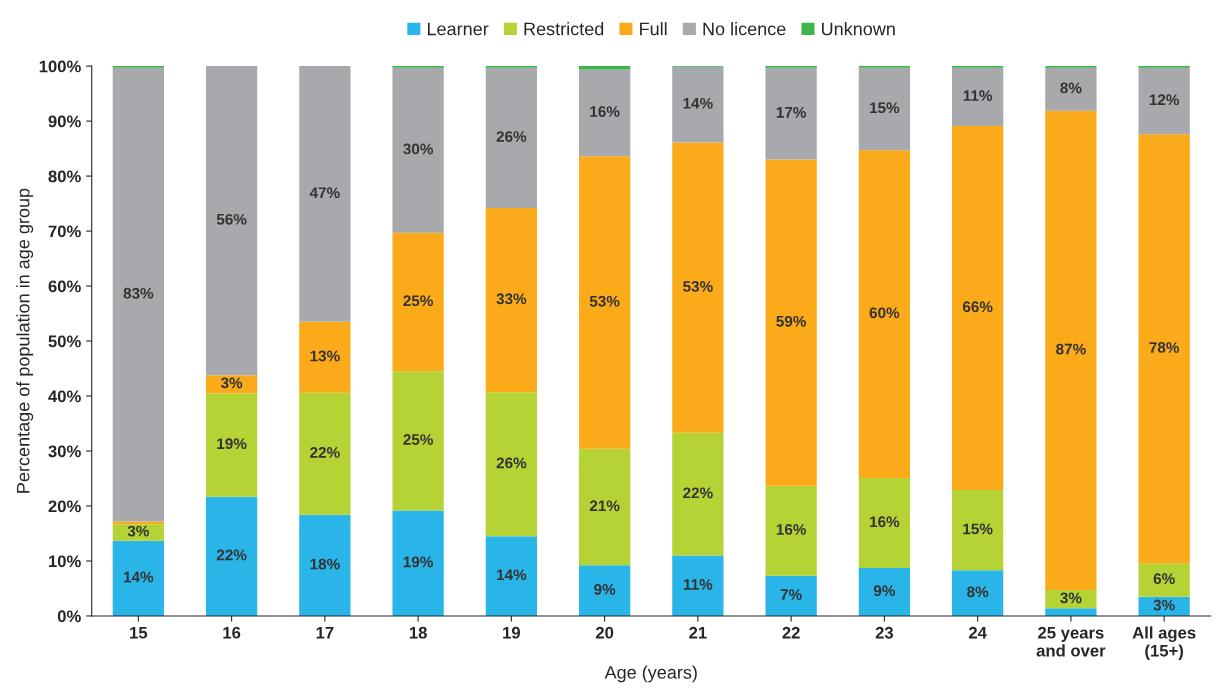 The height and width of the screenshot is (696, 1223). Describe the element at coordinates (64, 451) in the screenshot. I see `y-tick-label: 30%` at that location.